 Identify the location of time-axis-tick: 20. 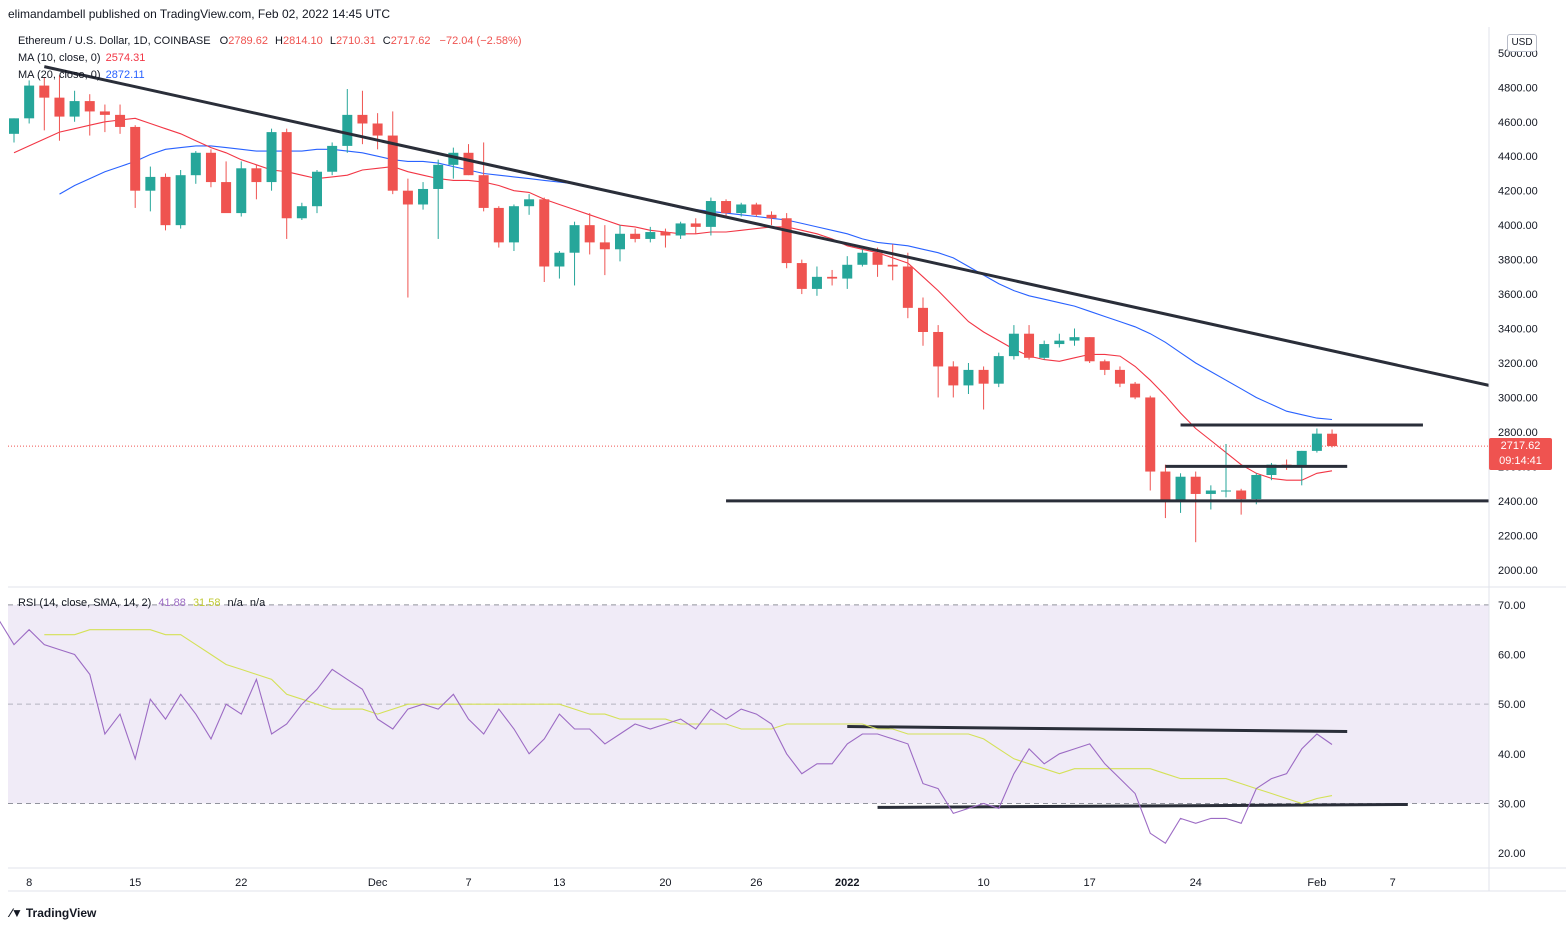
(665, 883).